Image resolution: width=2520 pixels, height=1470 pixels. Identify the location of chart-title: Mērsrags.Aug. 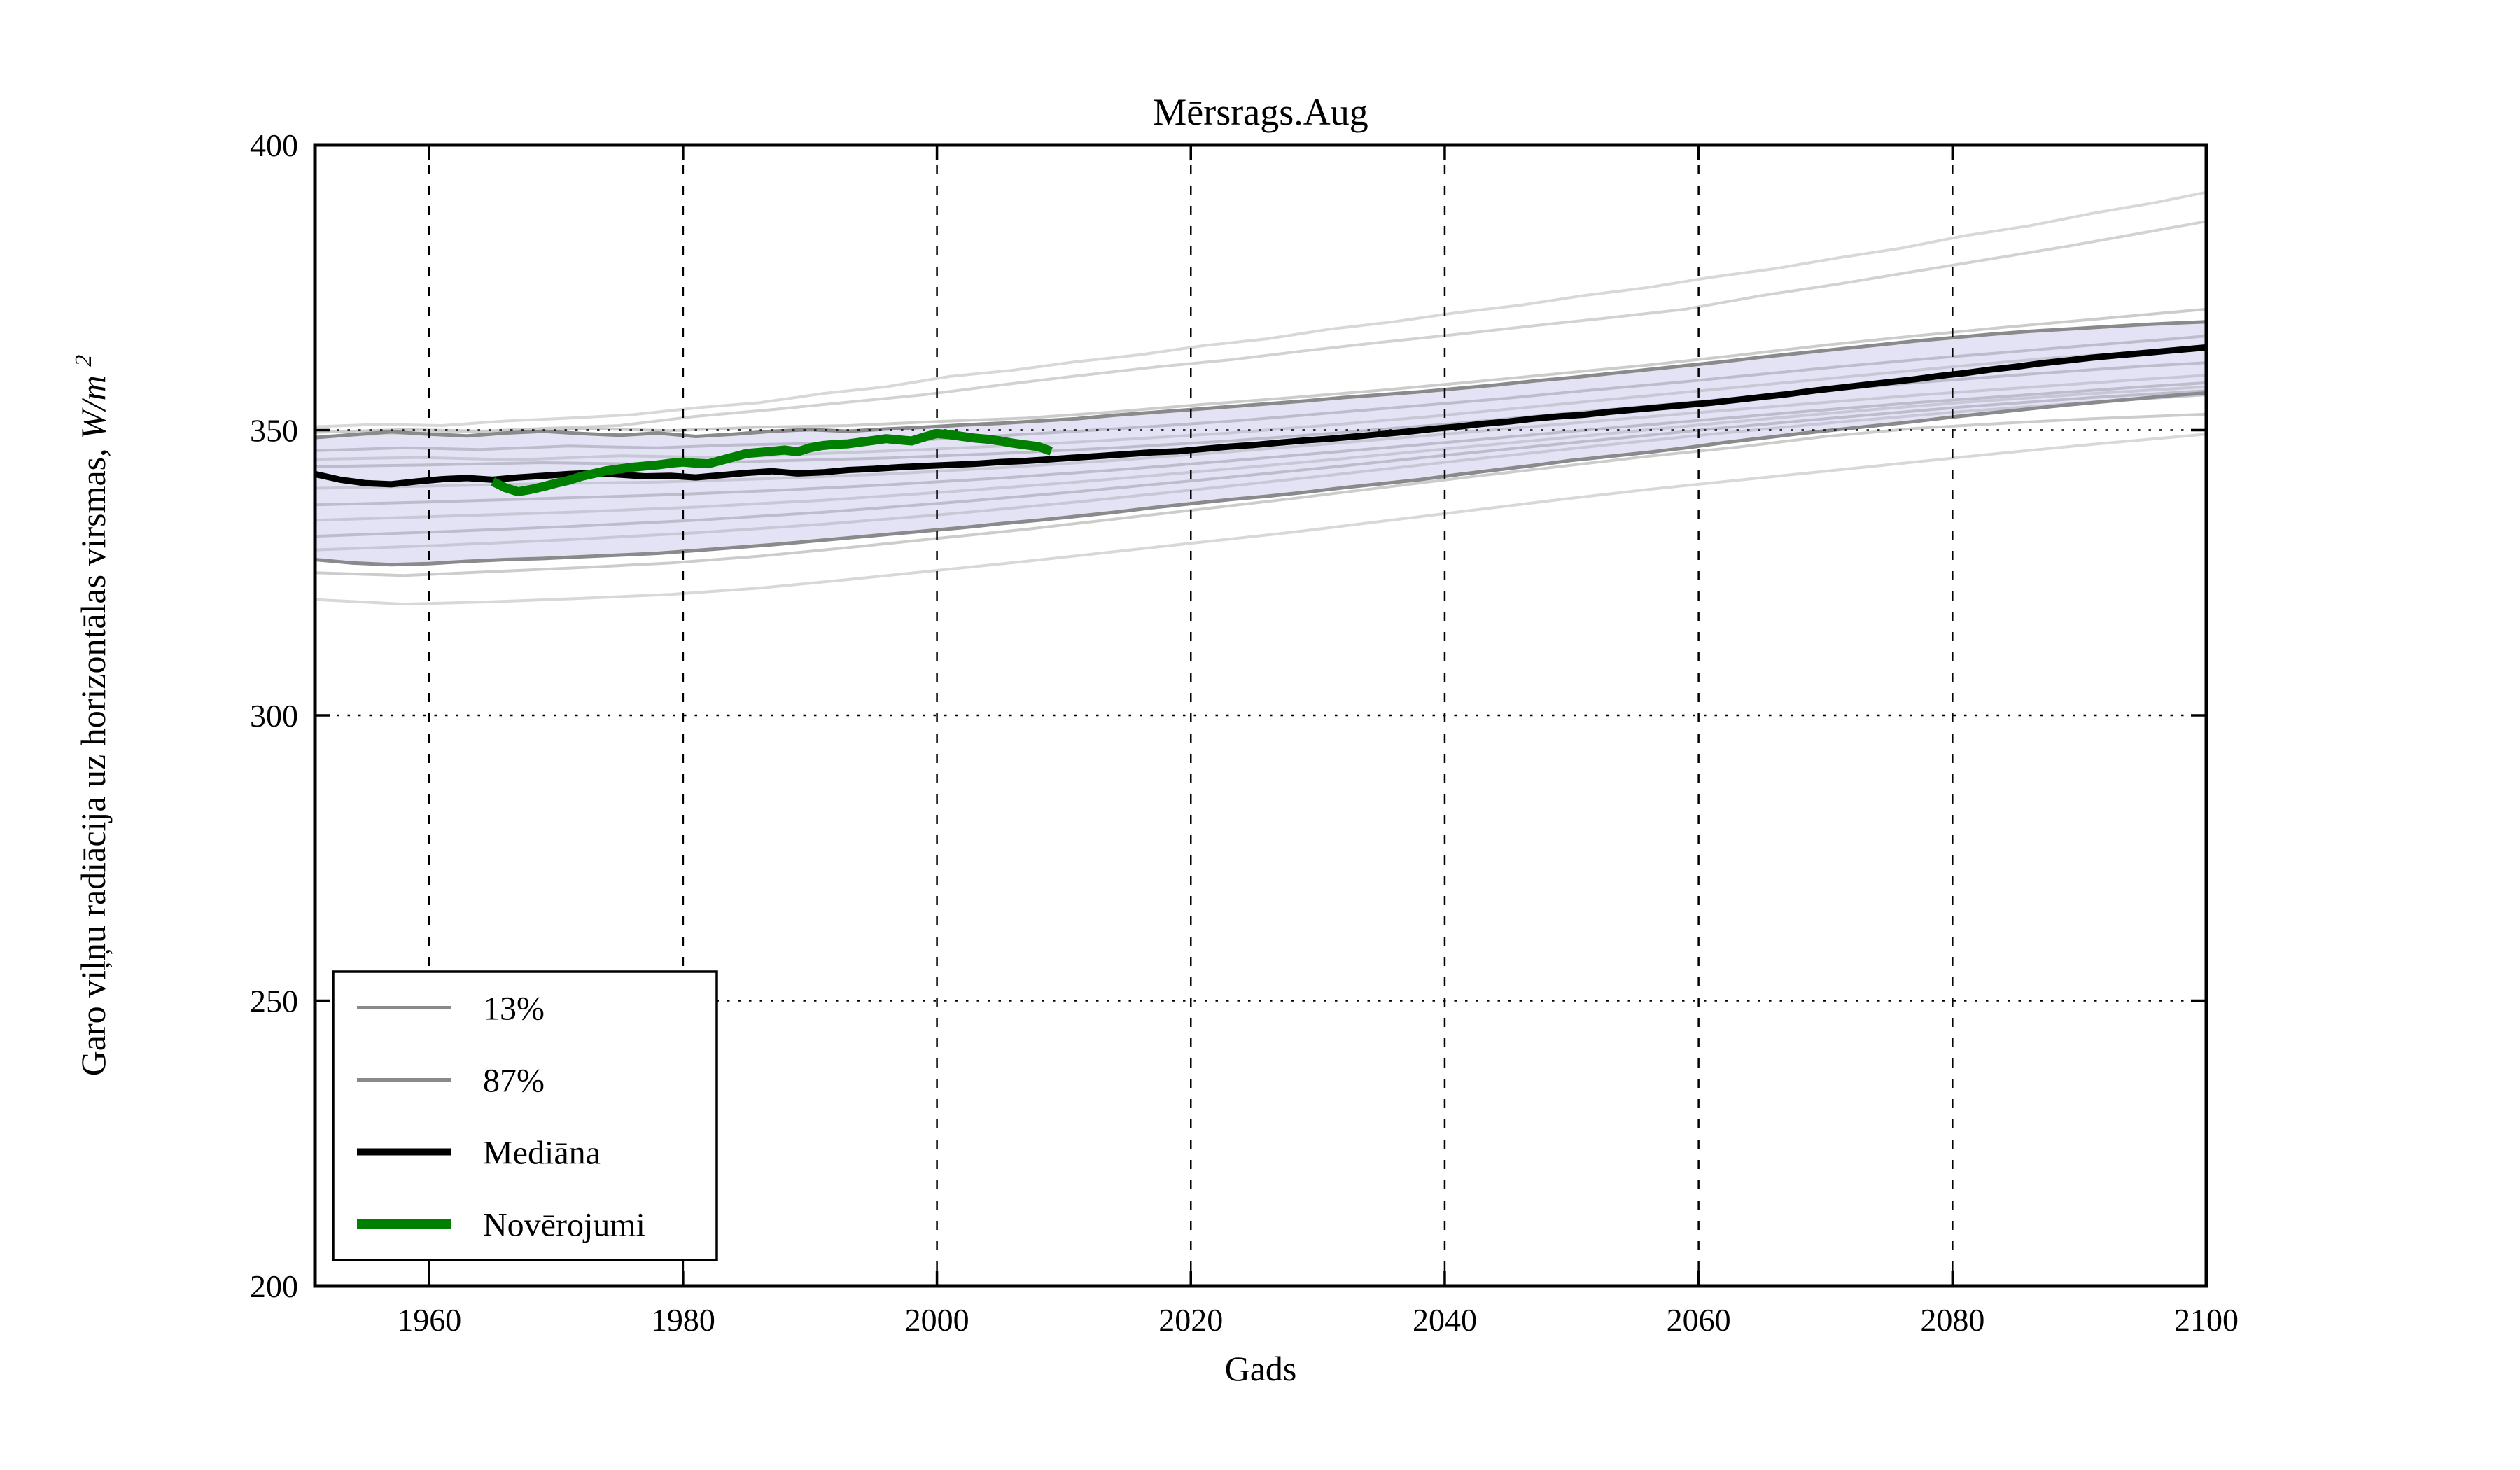
(1260, 112).